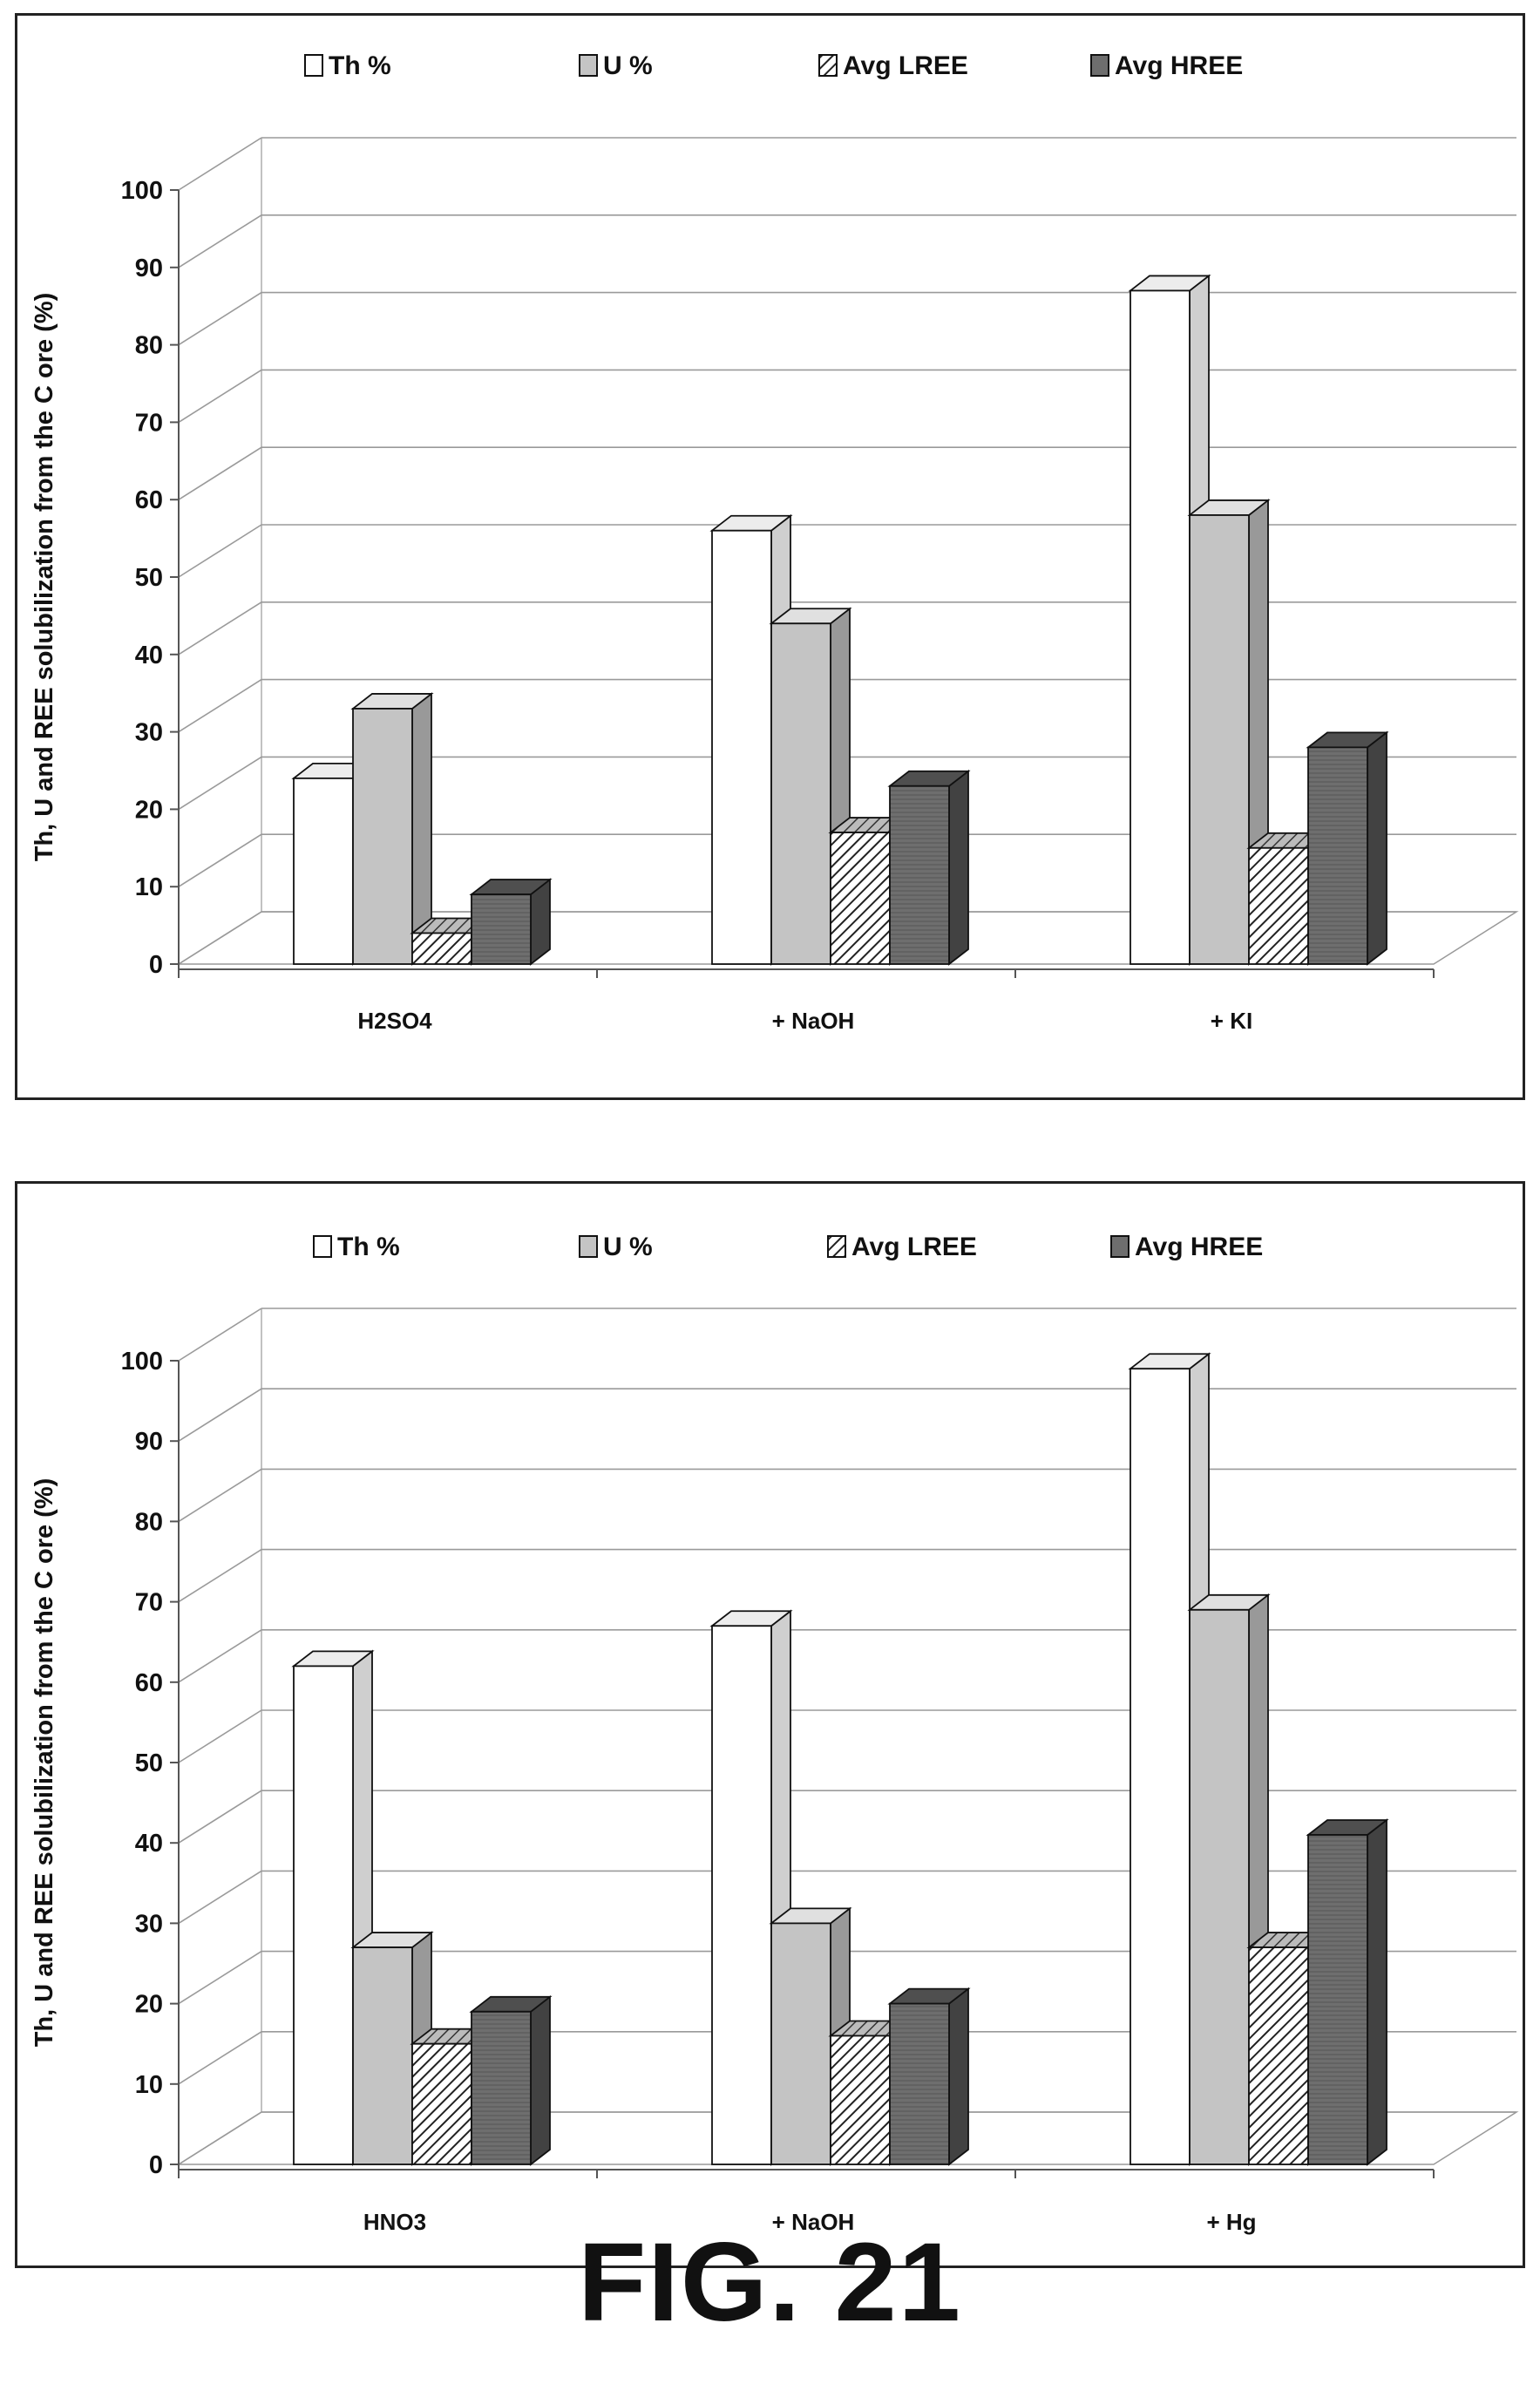  What do you see at coordinates (394, 1021) in the screenshot?
I see `x-category-label: H2SO4` at bounding box center [394, 1021].